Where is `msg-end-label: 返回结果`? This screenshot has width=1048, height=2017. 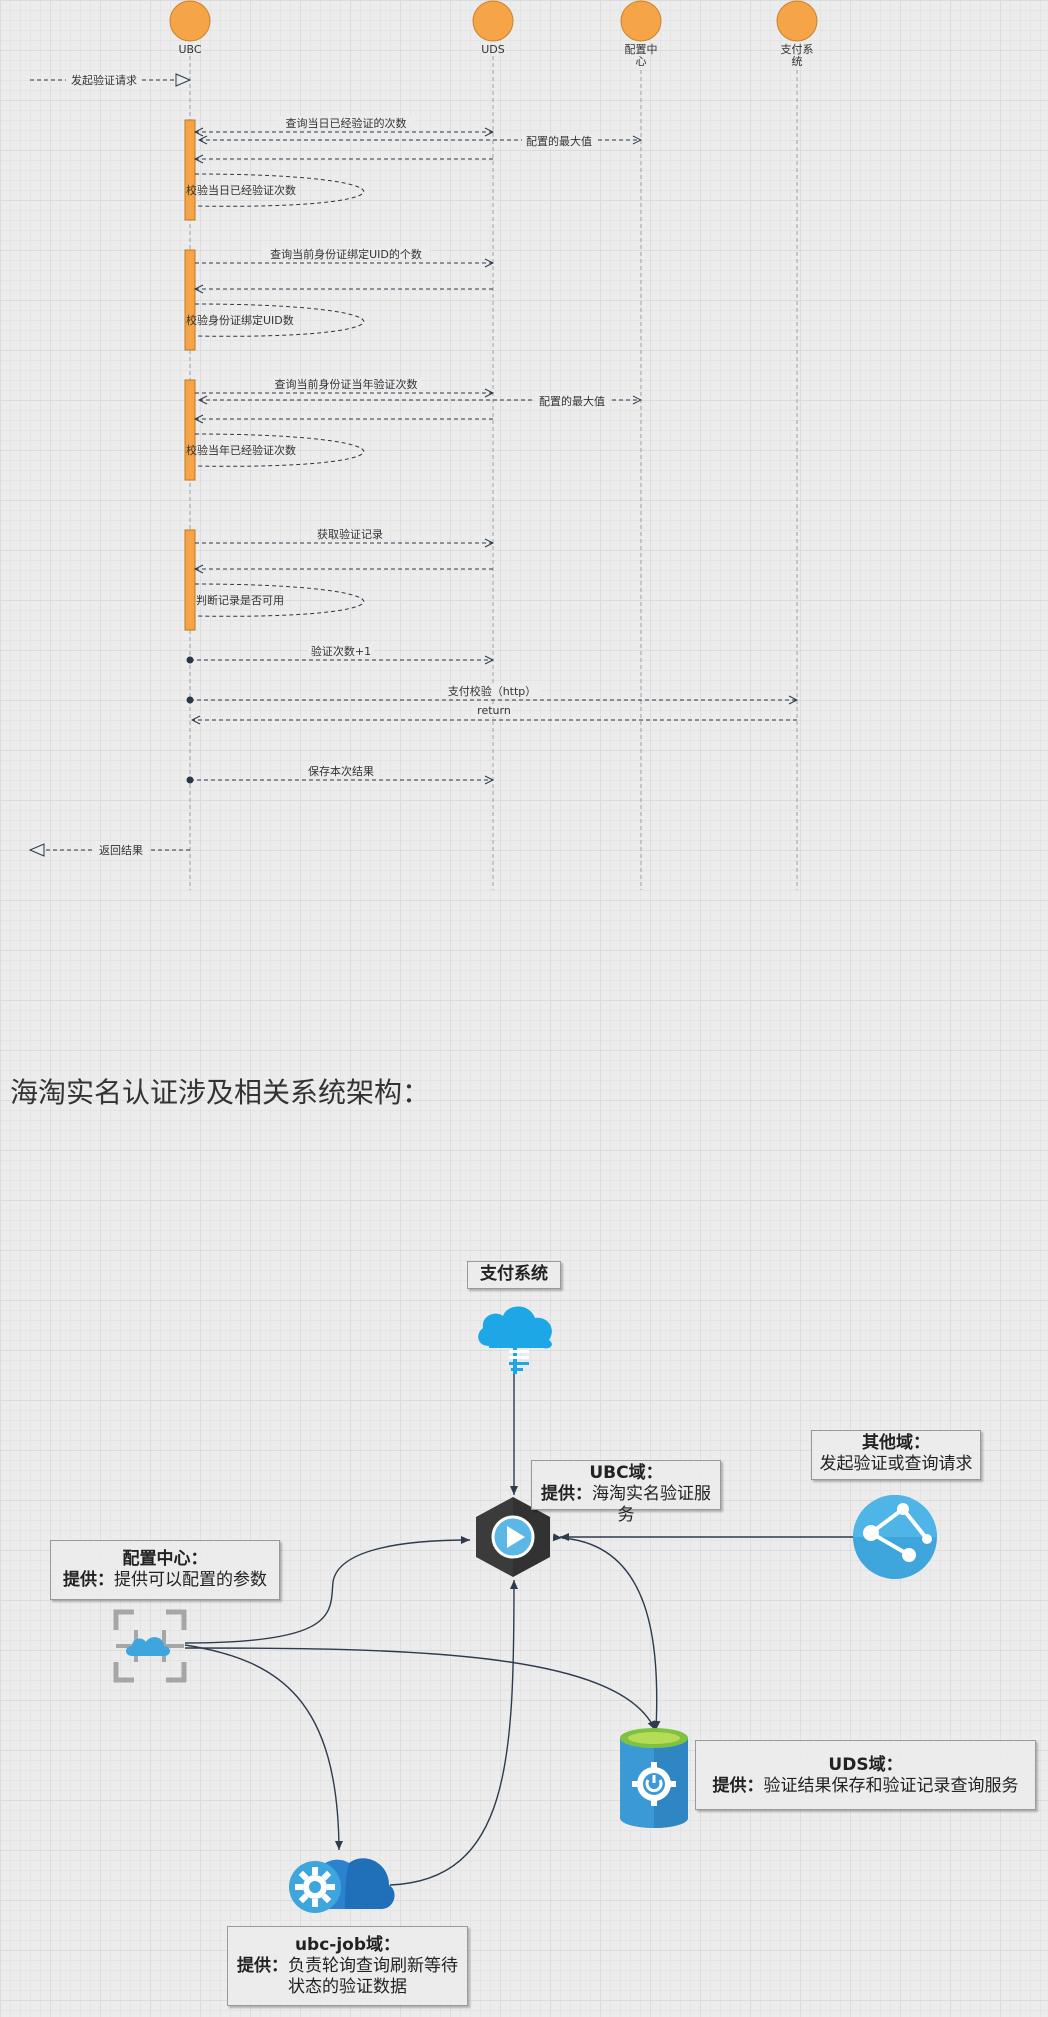
msg-end-label: 返回结果 is located at coordinates (121, 850).